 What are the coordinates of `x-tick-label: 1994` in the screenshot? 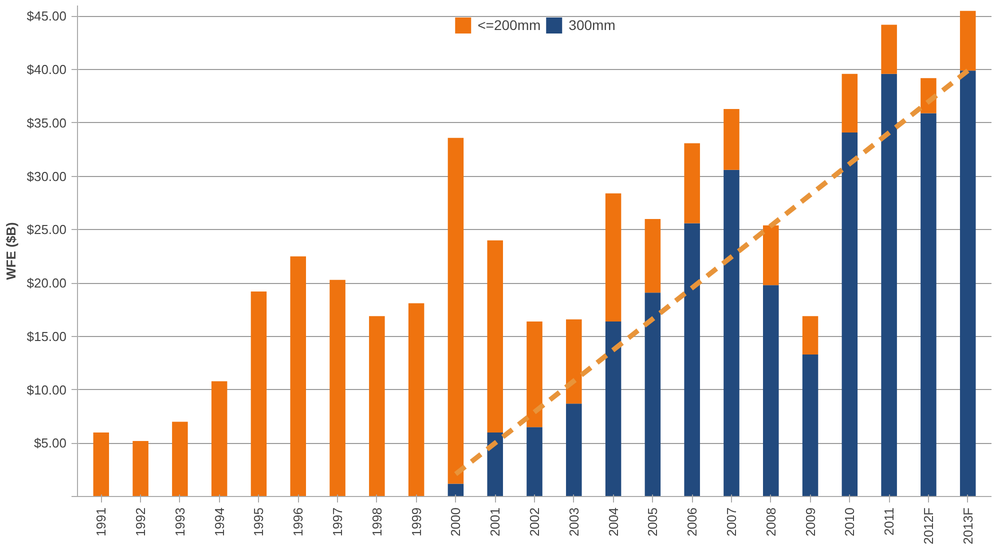 It's located at (219, 522).